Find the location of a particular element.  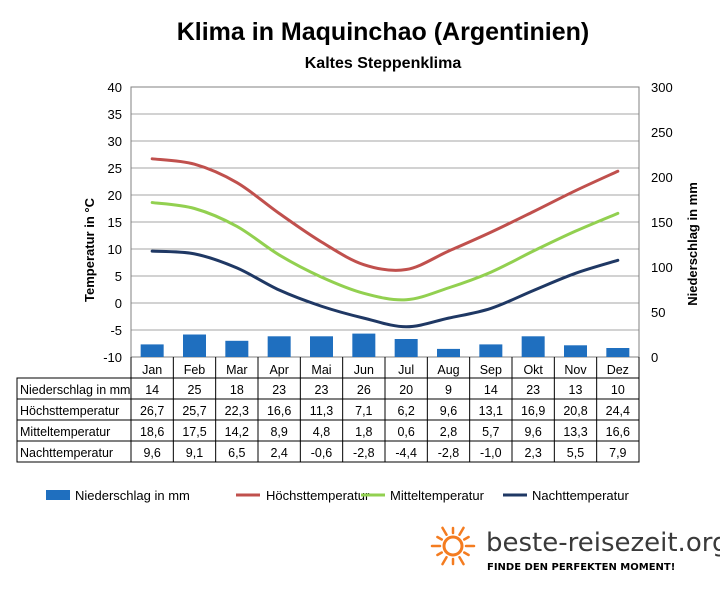

y-left-tick-label: 40 is located at coordinates (115, 87).